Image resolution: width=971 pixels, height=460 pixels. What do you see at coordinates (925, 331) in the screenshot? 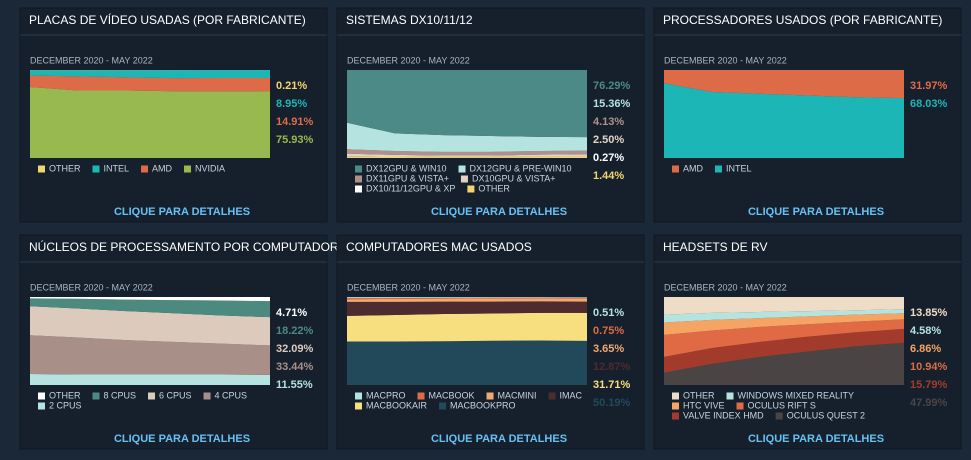
I see `value-label: 4.58%` at bounding box center [925, 331].